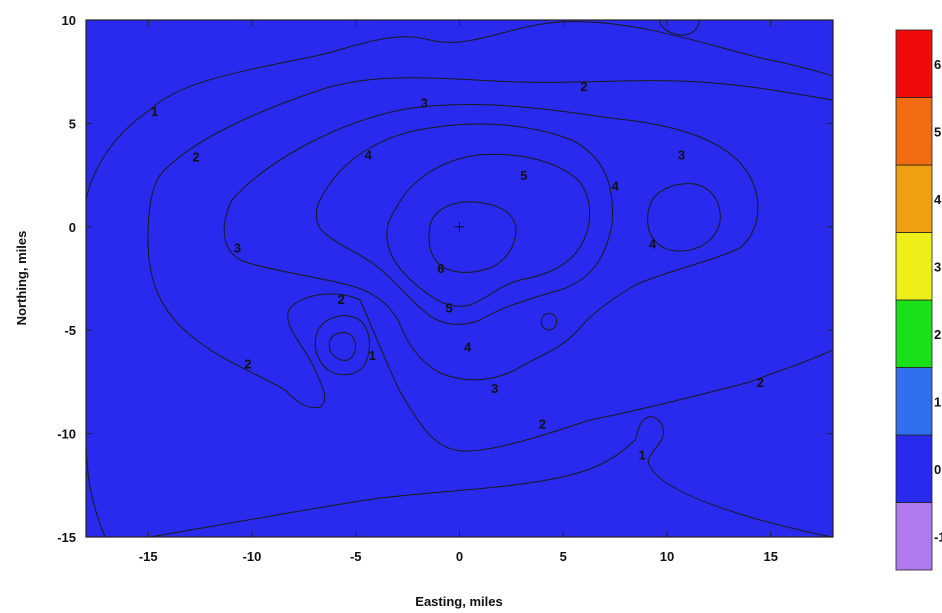  What do you see at coordinates (937, 401) in the screenshot?
I see `colorbar-label: 1` at bounding box center [937, 401].